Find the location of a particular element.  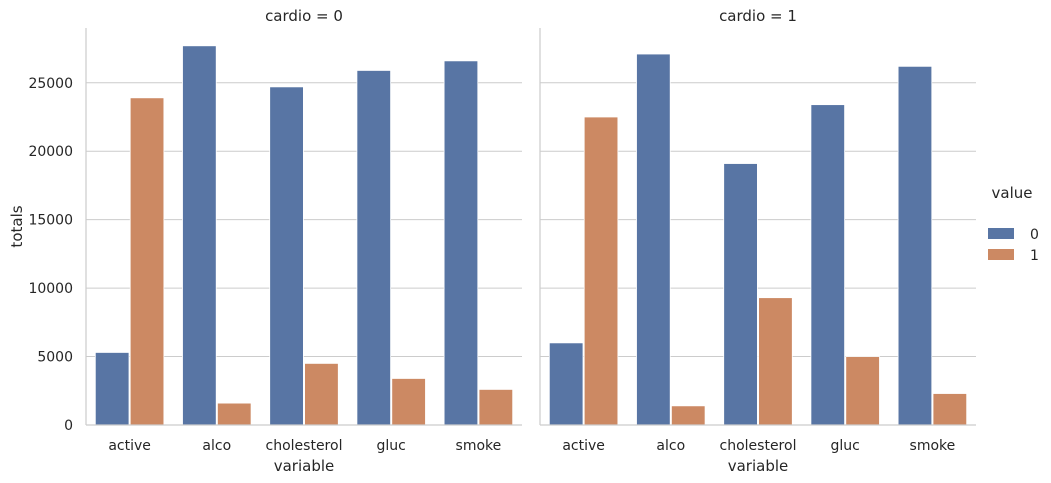

y-axis-label: totals is located at coordinates (17, 226).